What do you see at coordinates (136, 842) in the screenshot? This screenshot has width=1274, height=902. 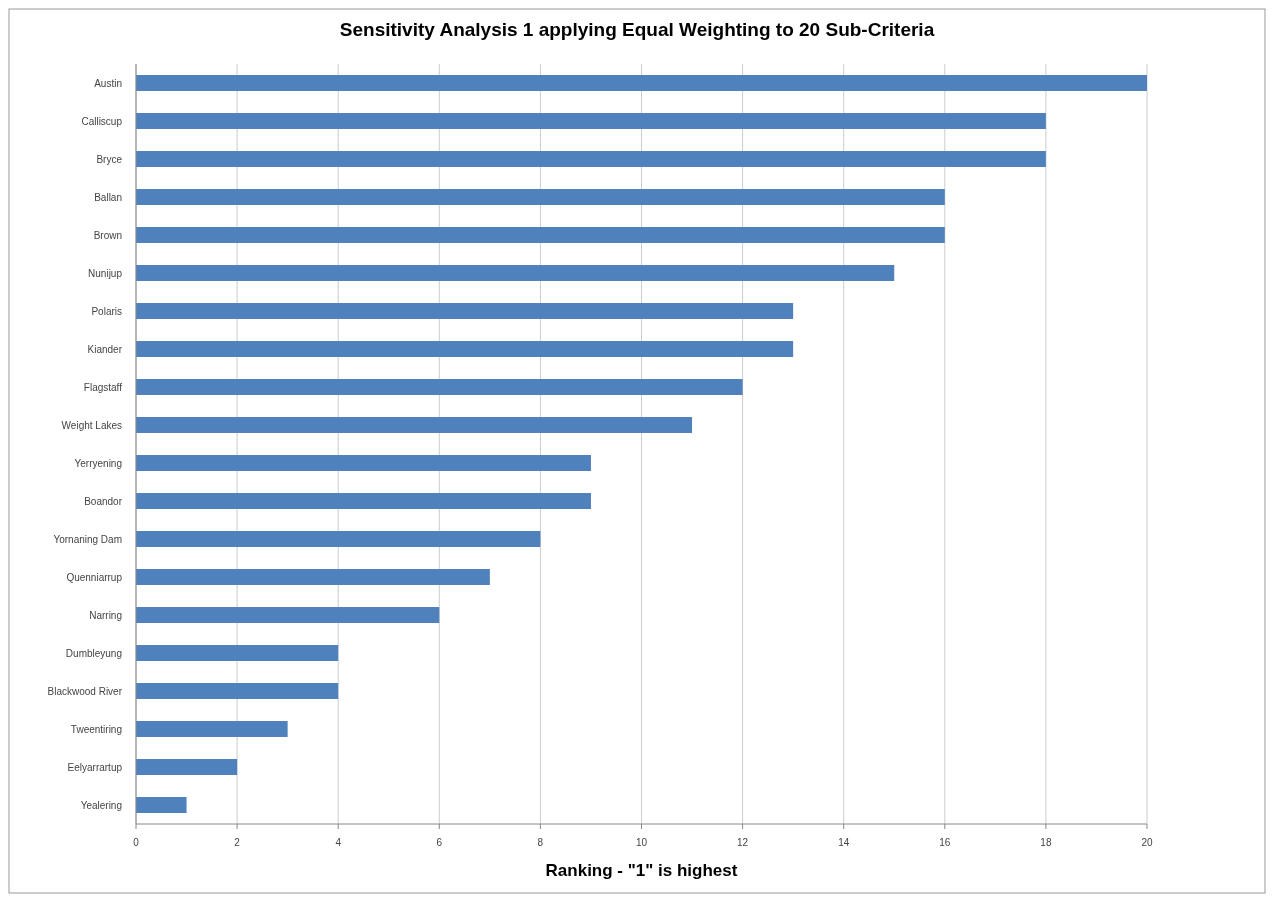 I see `x-tick-label: 0` at bounding box center [136, 842].